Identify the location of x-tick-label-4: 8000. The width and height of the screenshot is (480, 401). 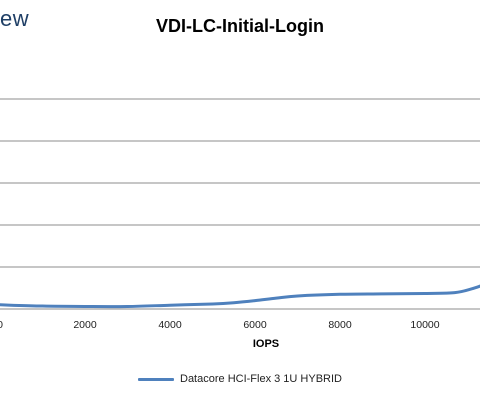
(340, 325).